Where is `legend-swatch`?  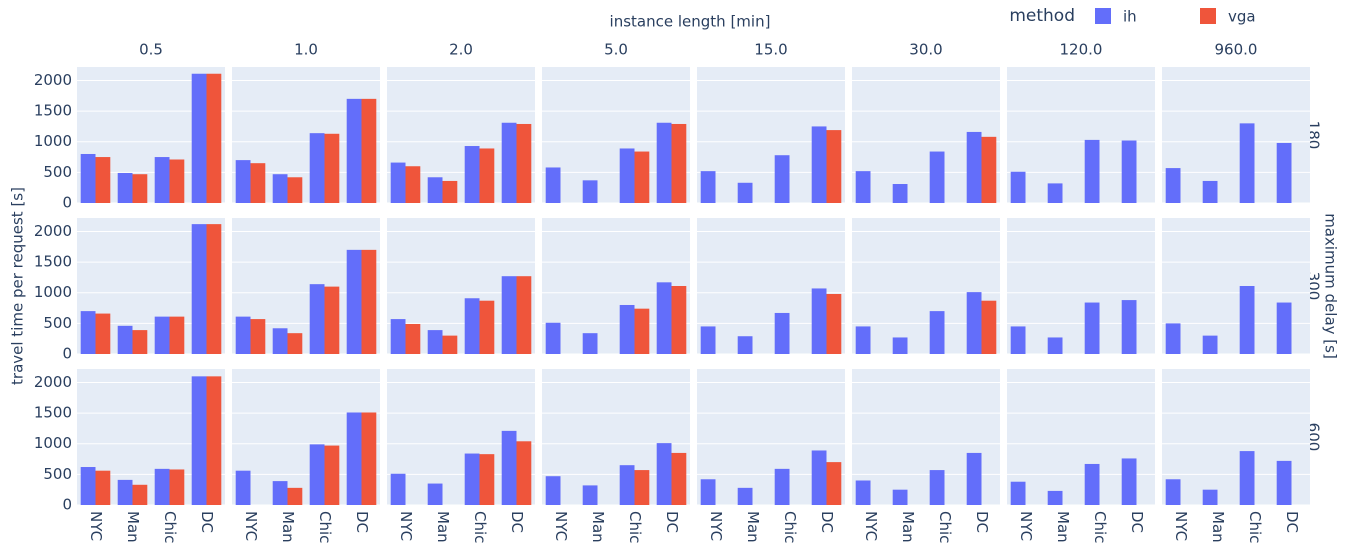 legend-swatch is located at coordinates (1208, 16).